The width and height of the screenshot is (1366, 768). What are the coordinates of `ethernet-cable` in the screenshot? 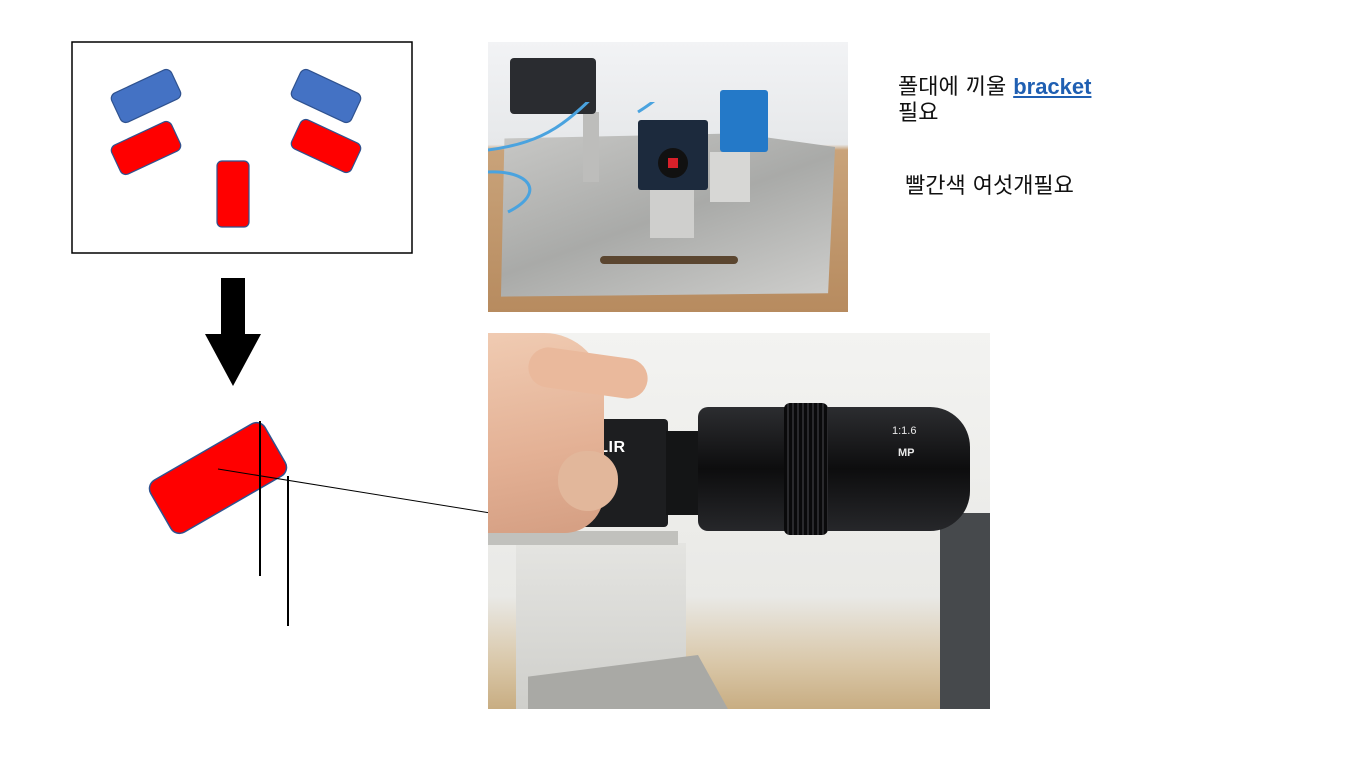 It's located at (571, 158).